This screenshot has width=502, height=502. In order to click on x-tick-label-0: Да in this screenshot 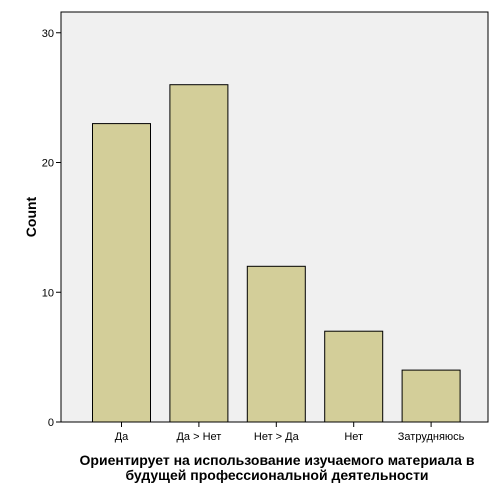, I will do `click(122, 437)`.